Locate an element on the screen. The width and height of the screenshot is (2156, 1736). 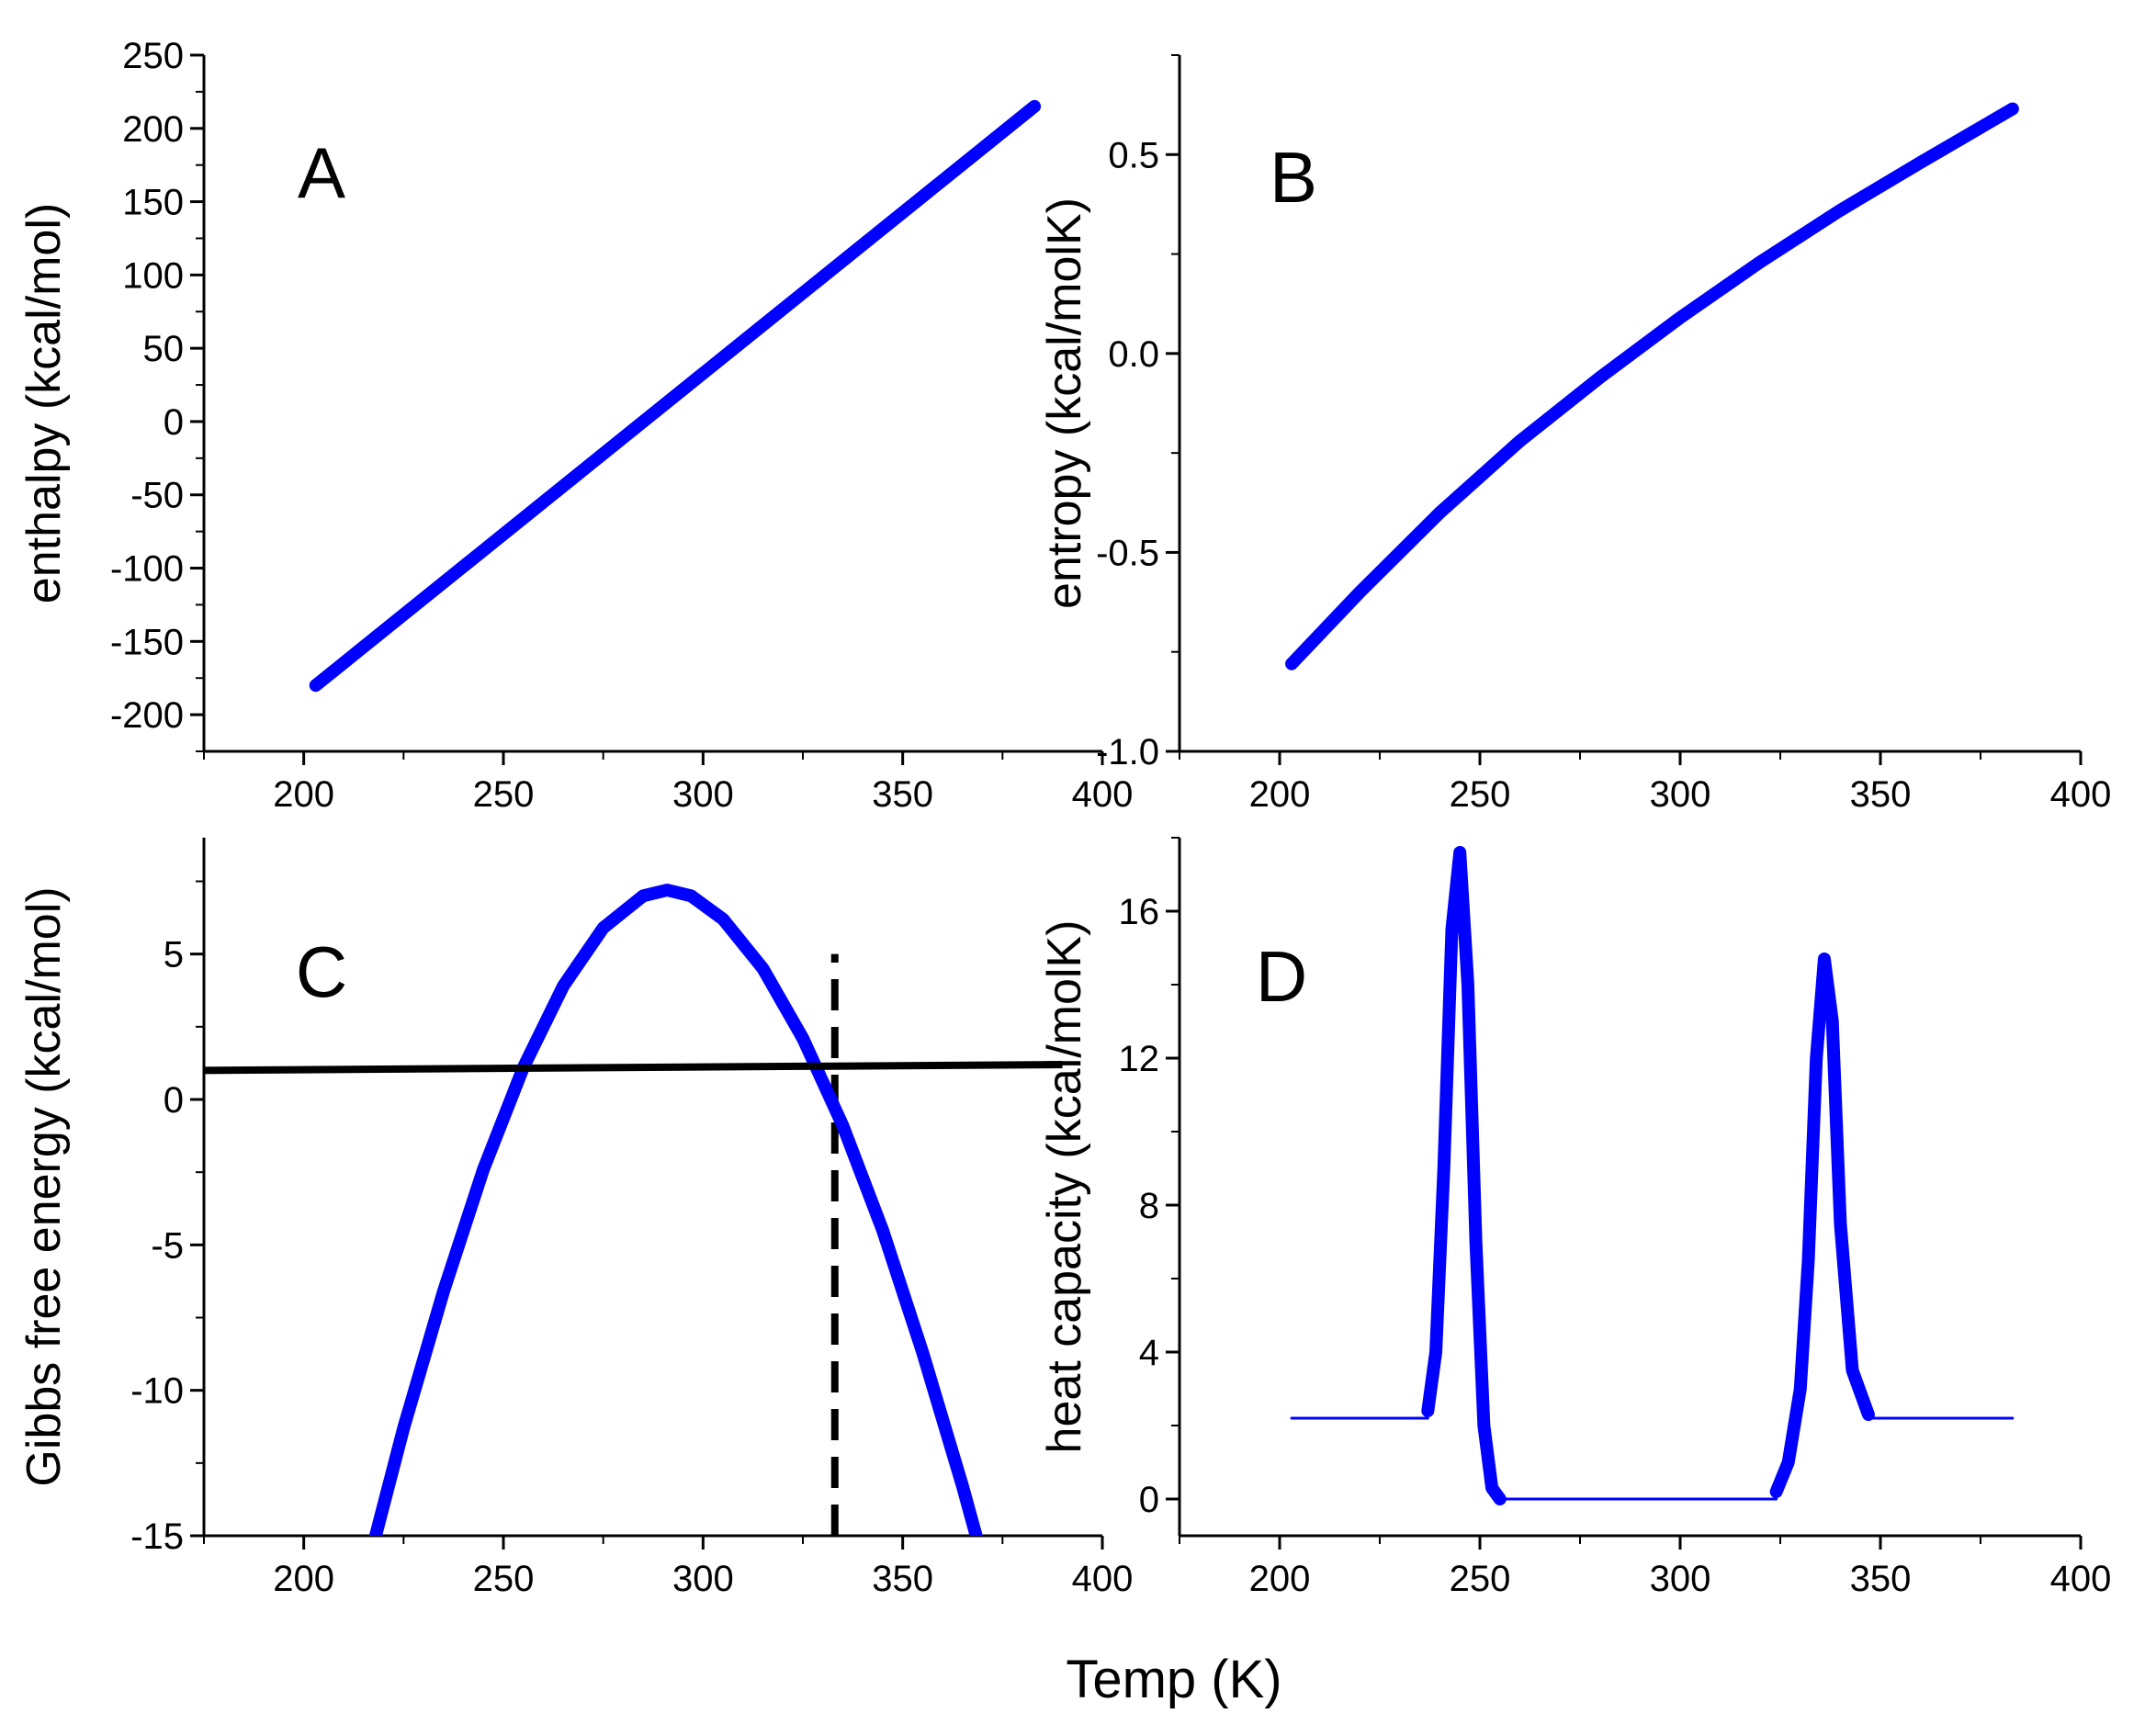
y-tick-label: -10 is located at coordinates (157, 1391).